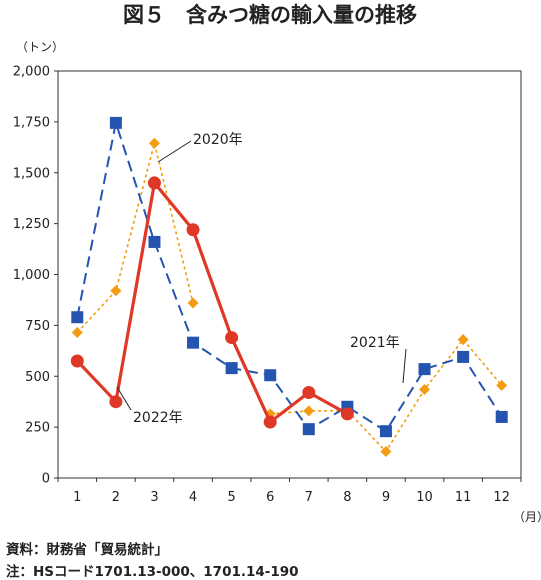 Image resolution: width=541 pixels, height=580 pixels. What do you see at coordinates (77, 497) in the screenshot?
I see `x-tick-label: 1` at bounding box center [77, 497].